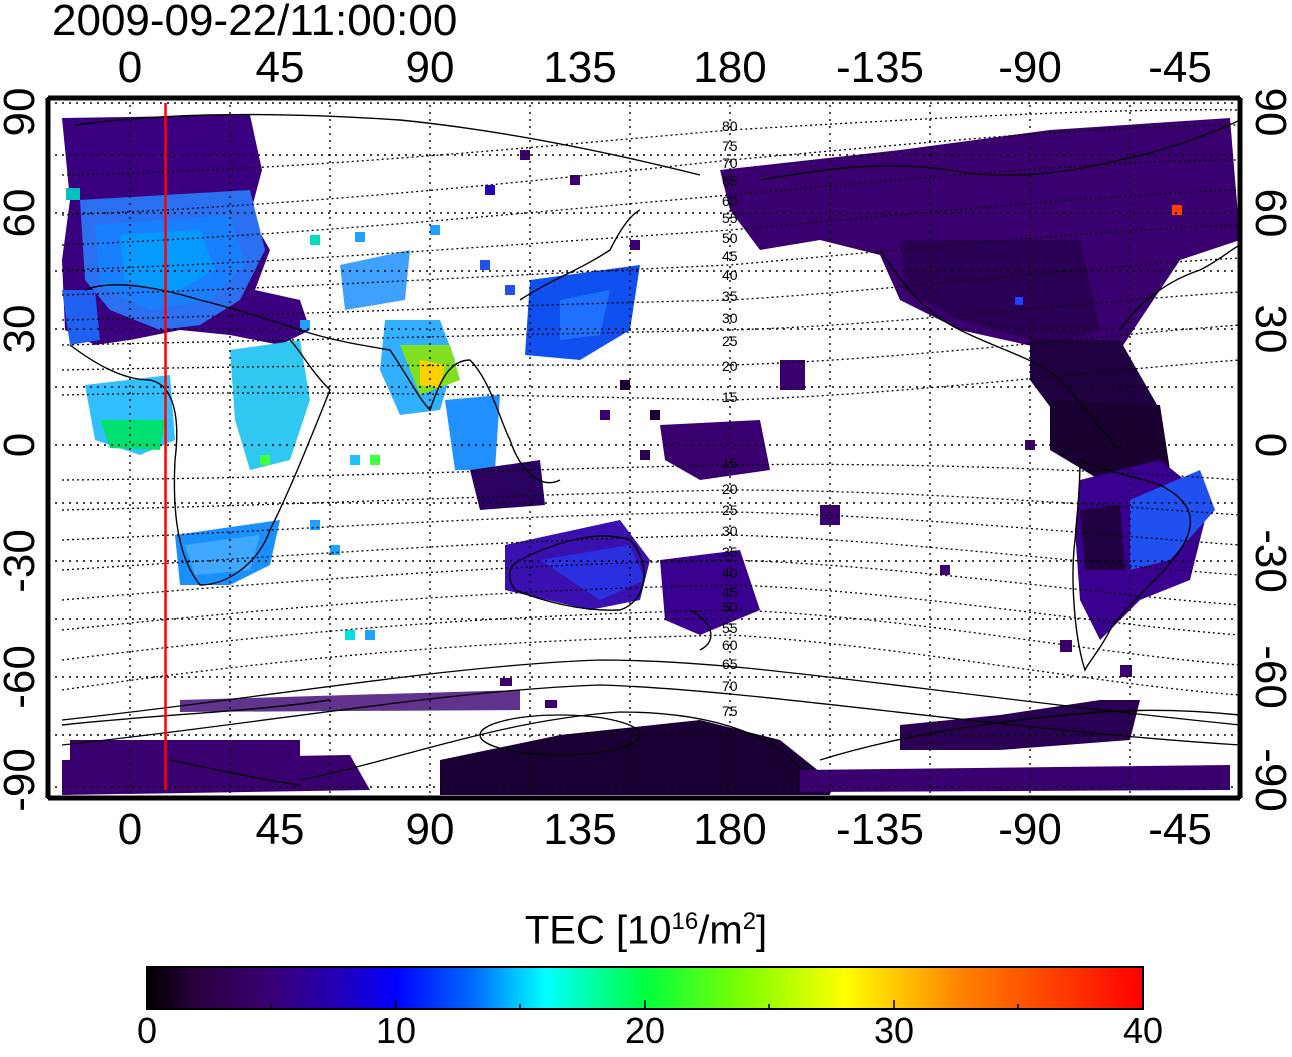 This screenshot has width=1292, height=1057. I want to click on map-title: 2009-09-22/11:00:00, so click(255, 22).